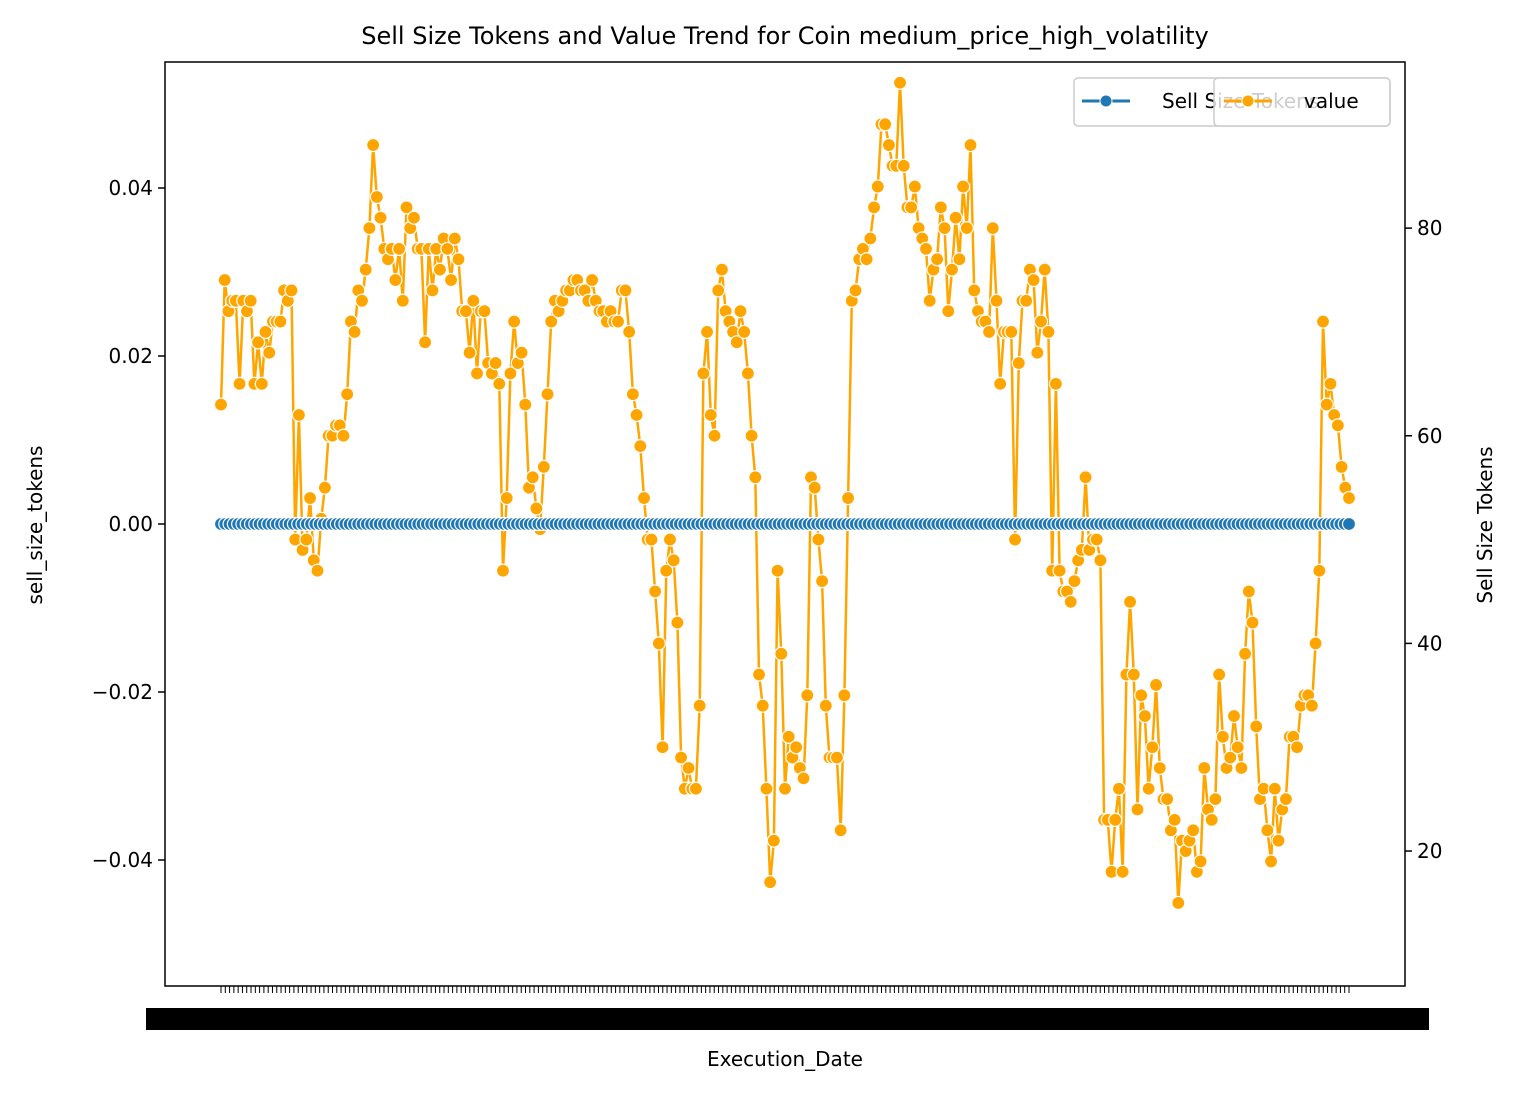  I want to click on y-left-tick-label: −0.02, so click(122, 692).